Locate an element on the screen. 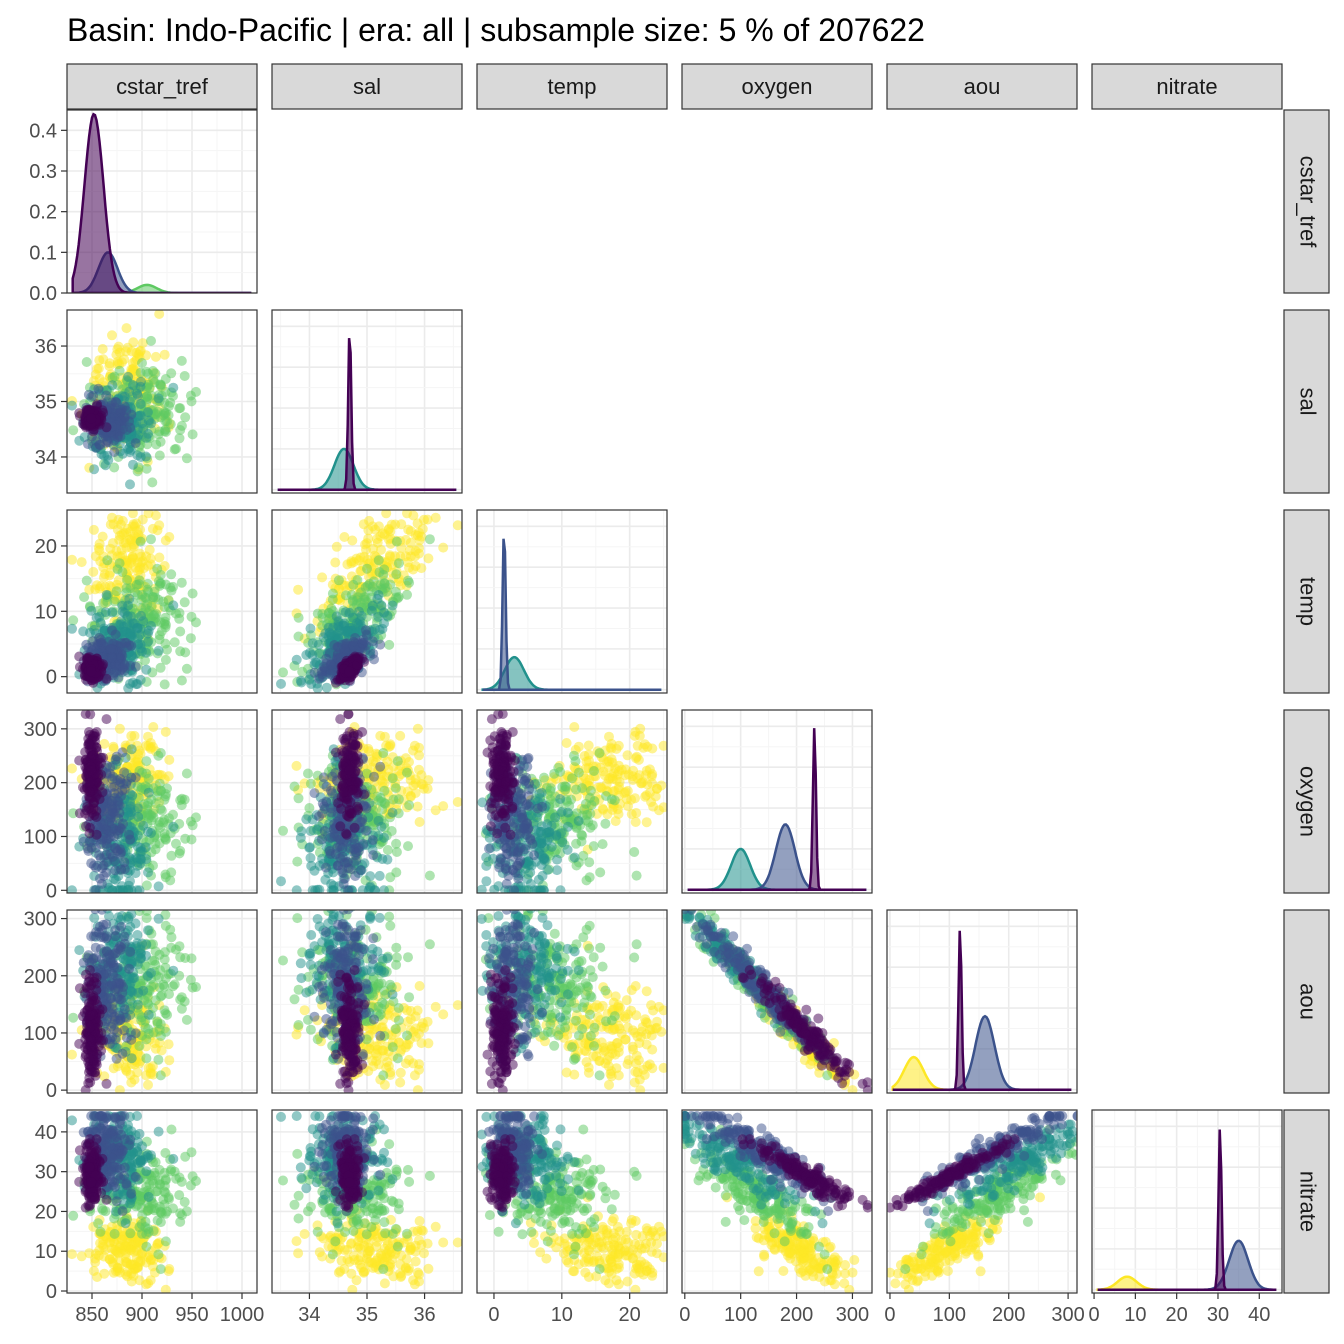 The width and height of the screenshot is (1344, 1344). panel-oxygen-vs-temp is located at coordinates (572, 801).